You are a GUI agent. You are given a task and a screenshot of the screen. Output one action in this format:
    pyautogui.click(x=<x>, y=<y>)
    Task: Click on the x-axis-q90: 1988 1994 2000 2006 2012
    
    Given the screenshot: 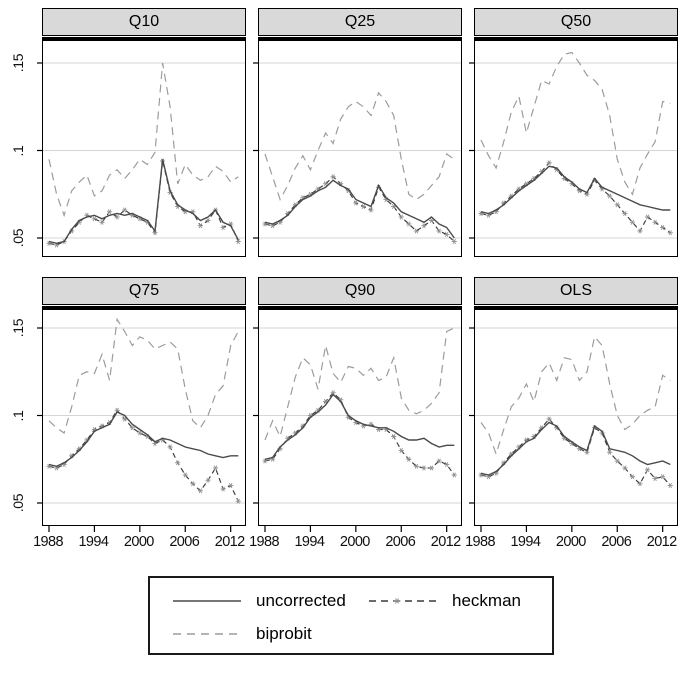 What is the action you would take?
    pyautogui.click(x=355, y=542)
    